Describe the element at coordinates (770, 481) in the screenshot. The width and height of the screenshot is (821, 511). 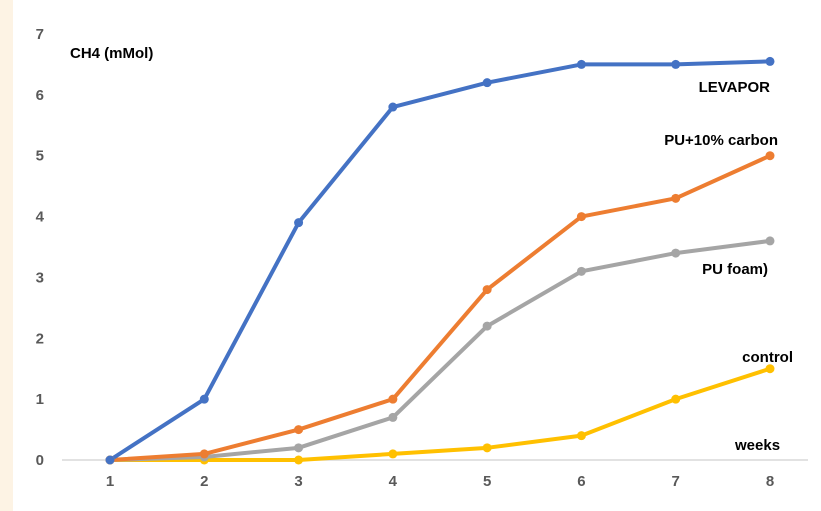
I see `x-tick-label: 8` at that location.